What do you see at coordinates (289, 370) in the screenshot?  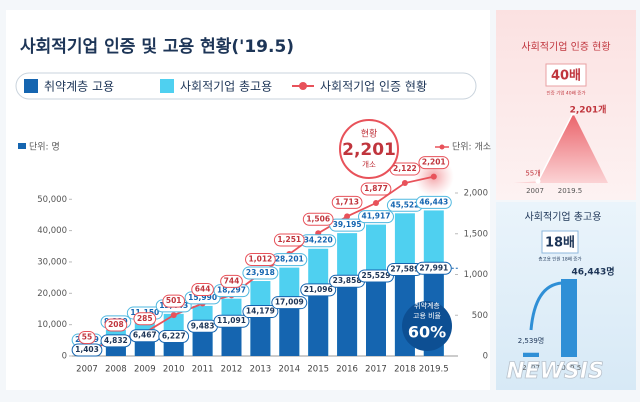 I see `x-tick-label: 2014` at bounding box center [289, 370].